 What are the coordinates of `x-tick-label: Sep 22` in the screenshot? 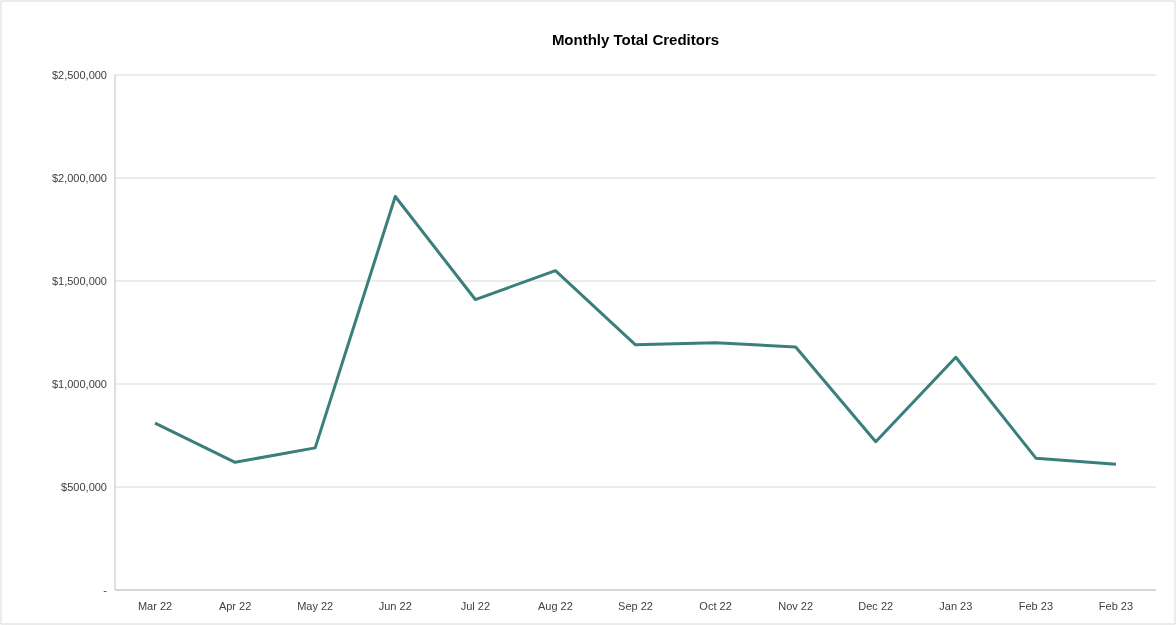 It's located at (635, 606).